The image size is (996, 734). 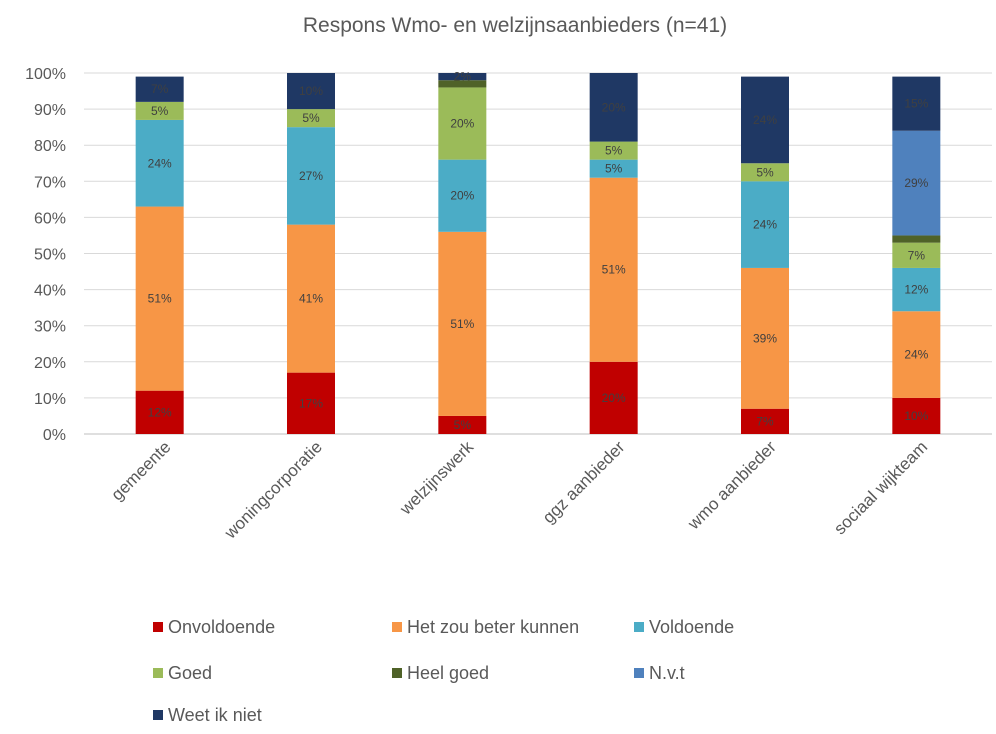 I want to click on legend-item: Goed, so click(x=182, y=673).